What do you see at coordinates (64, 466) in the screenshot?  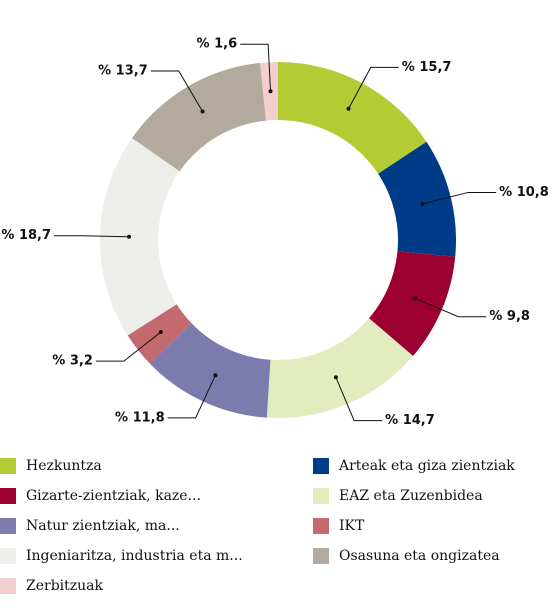 I see `legend-label: Hezkuntza` at bounding box center [64, 466].